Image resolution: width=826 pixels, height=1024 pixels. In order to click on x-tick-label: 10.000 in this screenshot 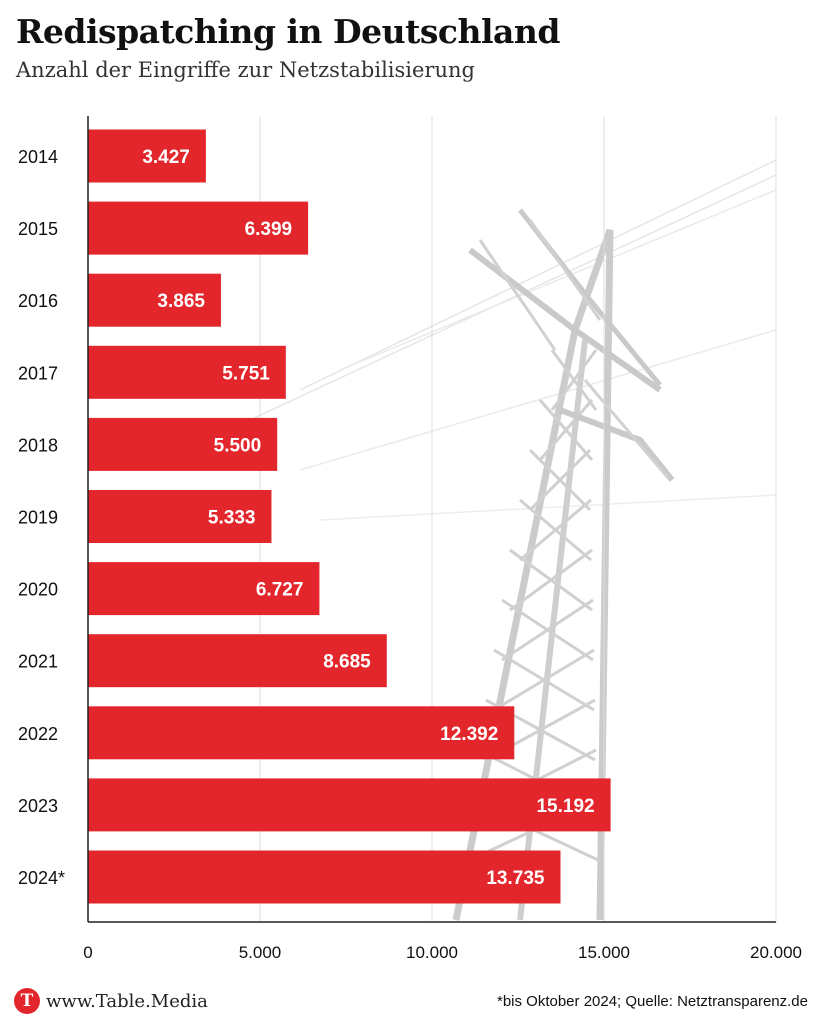, I will do `click(432, 952)`.